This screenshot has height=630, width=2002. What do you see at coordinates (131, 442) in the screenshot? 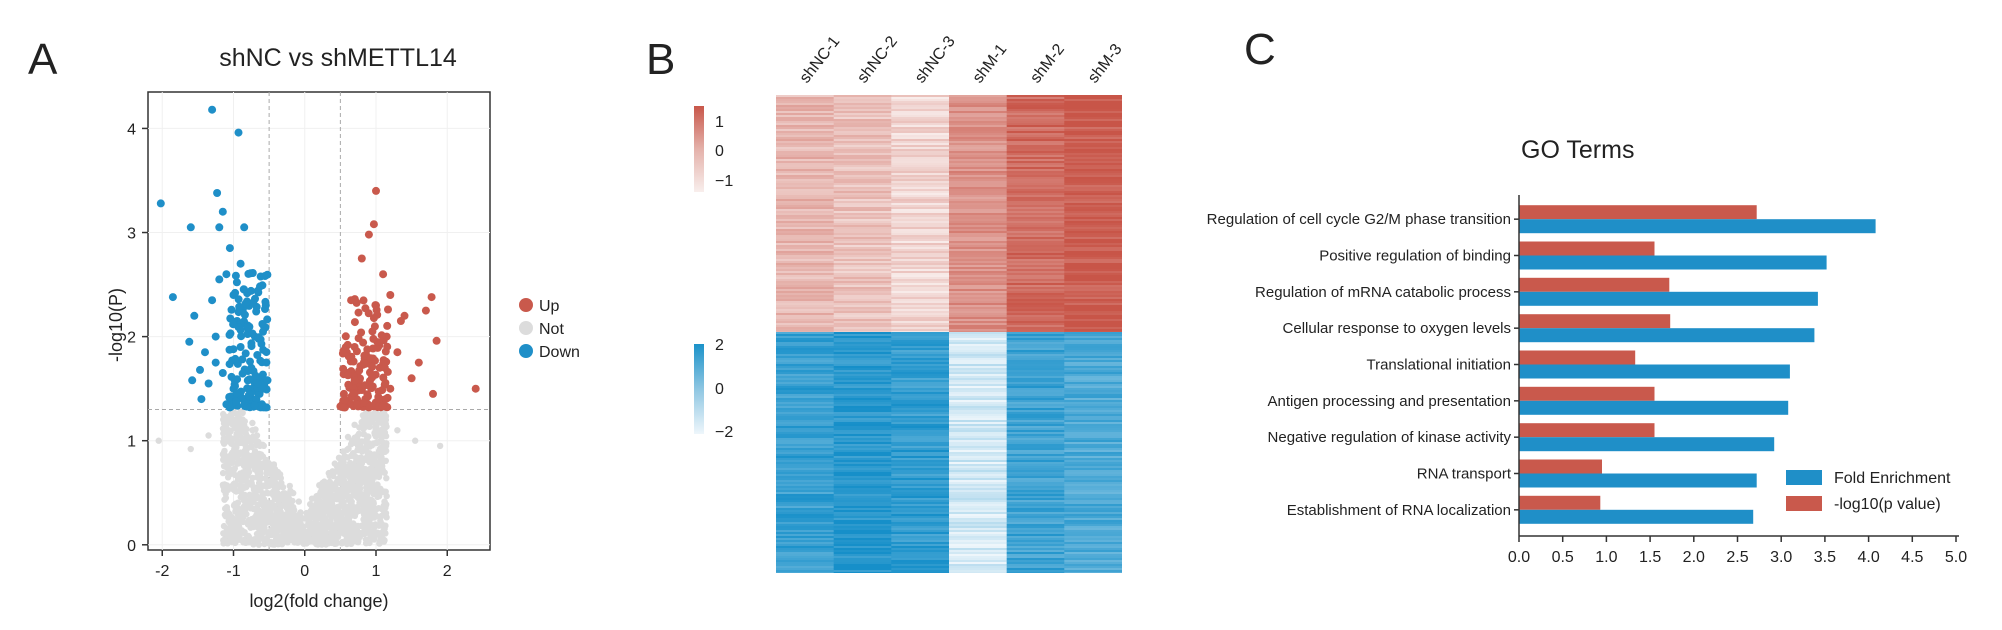
I see `y-tick-label: 1` at bounding box center [131, 442].